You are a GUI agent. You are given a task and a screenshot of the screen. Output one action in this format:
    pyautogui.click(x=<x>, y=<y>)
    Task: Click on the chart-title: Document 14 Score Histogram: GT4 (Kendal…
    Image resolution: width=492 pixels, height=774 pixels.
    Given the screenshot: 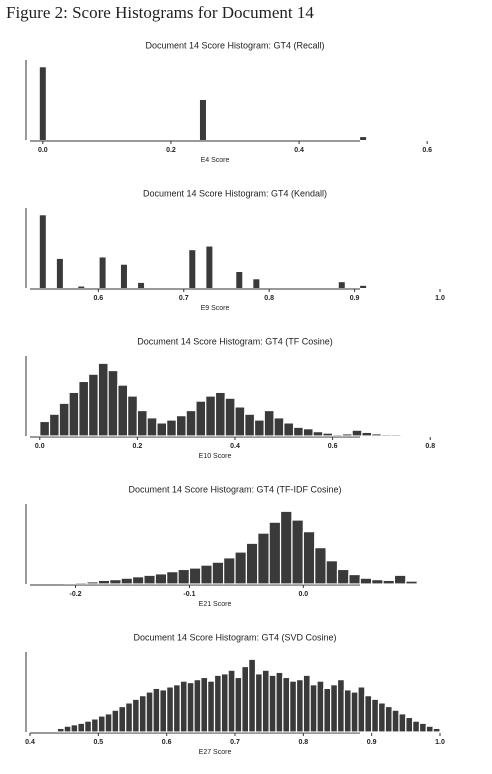 What is the action you would take?
    pyautogui.click(x=235, y=193)
    